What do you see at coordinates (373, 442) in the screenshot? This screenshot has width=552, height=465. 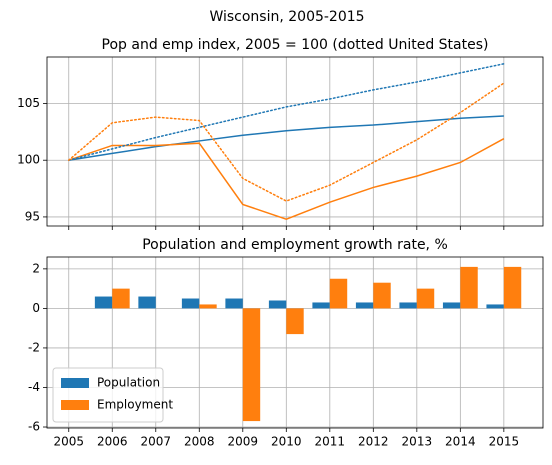 I see `x-tick-label: 2012` at bounding box center [373, 442].